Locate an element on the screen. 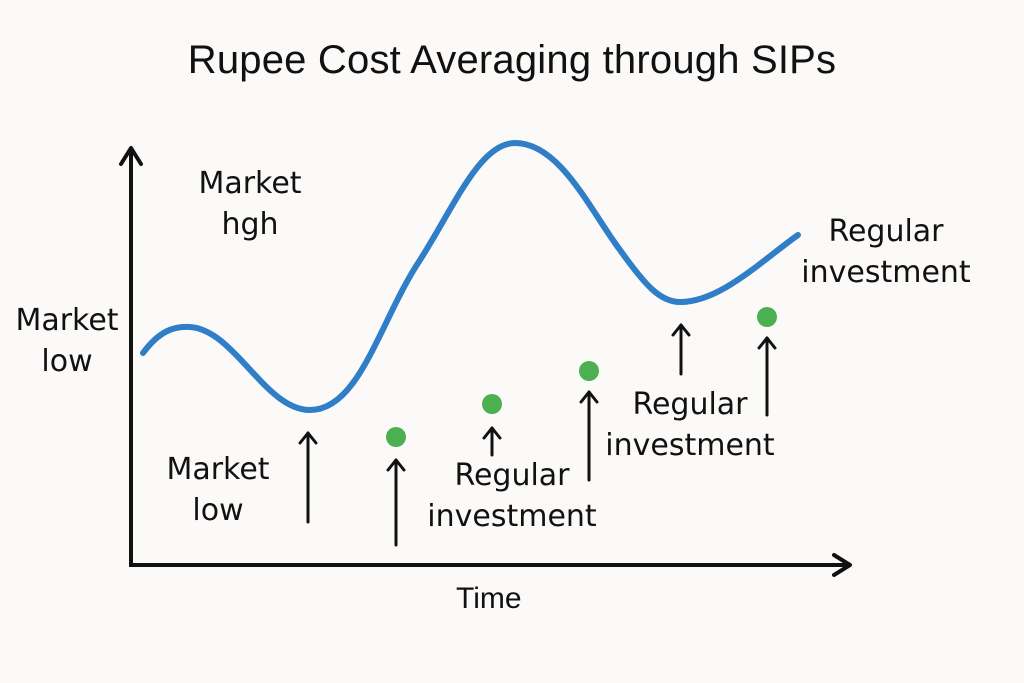  y-axis is located at coordinates (131, 356).